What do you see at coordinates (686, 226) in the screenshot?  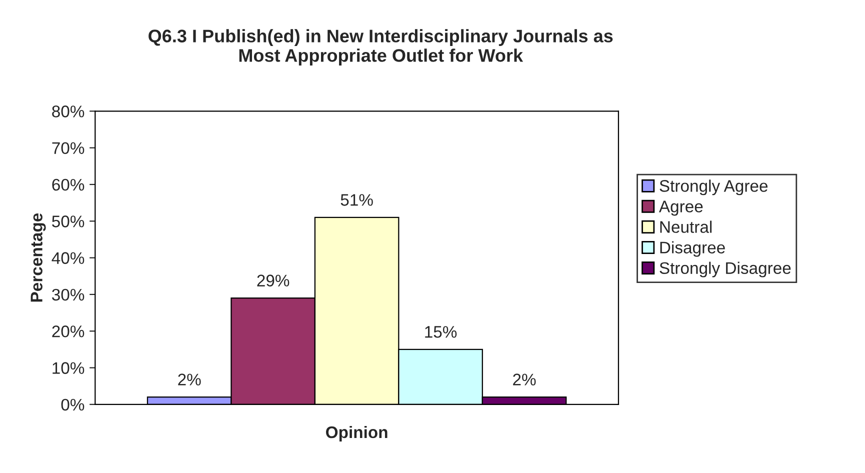 I see `legend-label: Neutral` at bounding box center [686, 226].